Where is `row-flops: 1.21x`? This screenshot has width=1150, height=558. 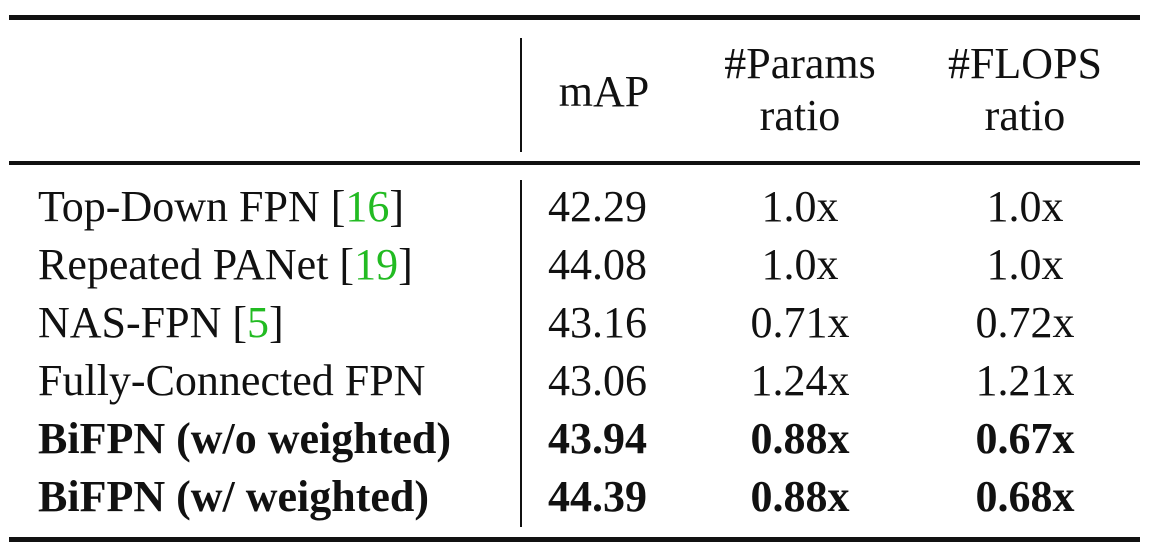
row-flops: 1.21x is located at coordinates (1025, 380).